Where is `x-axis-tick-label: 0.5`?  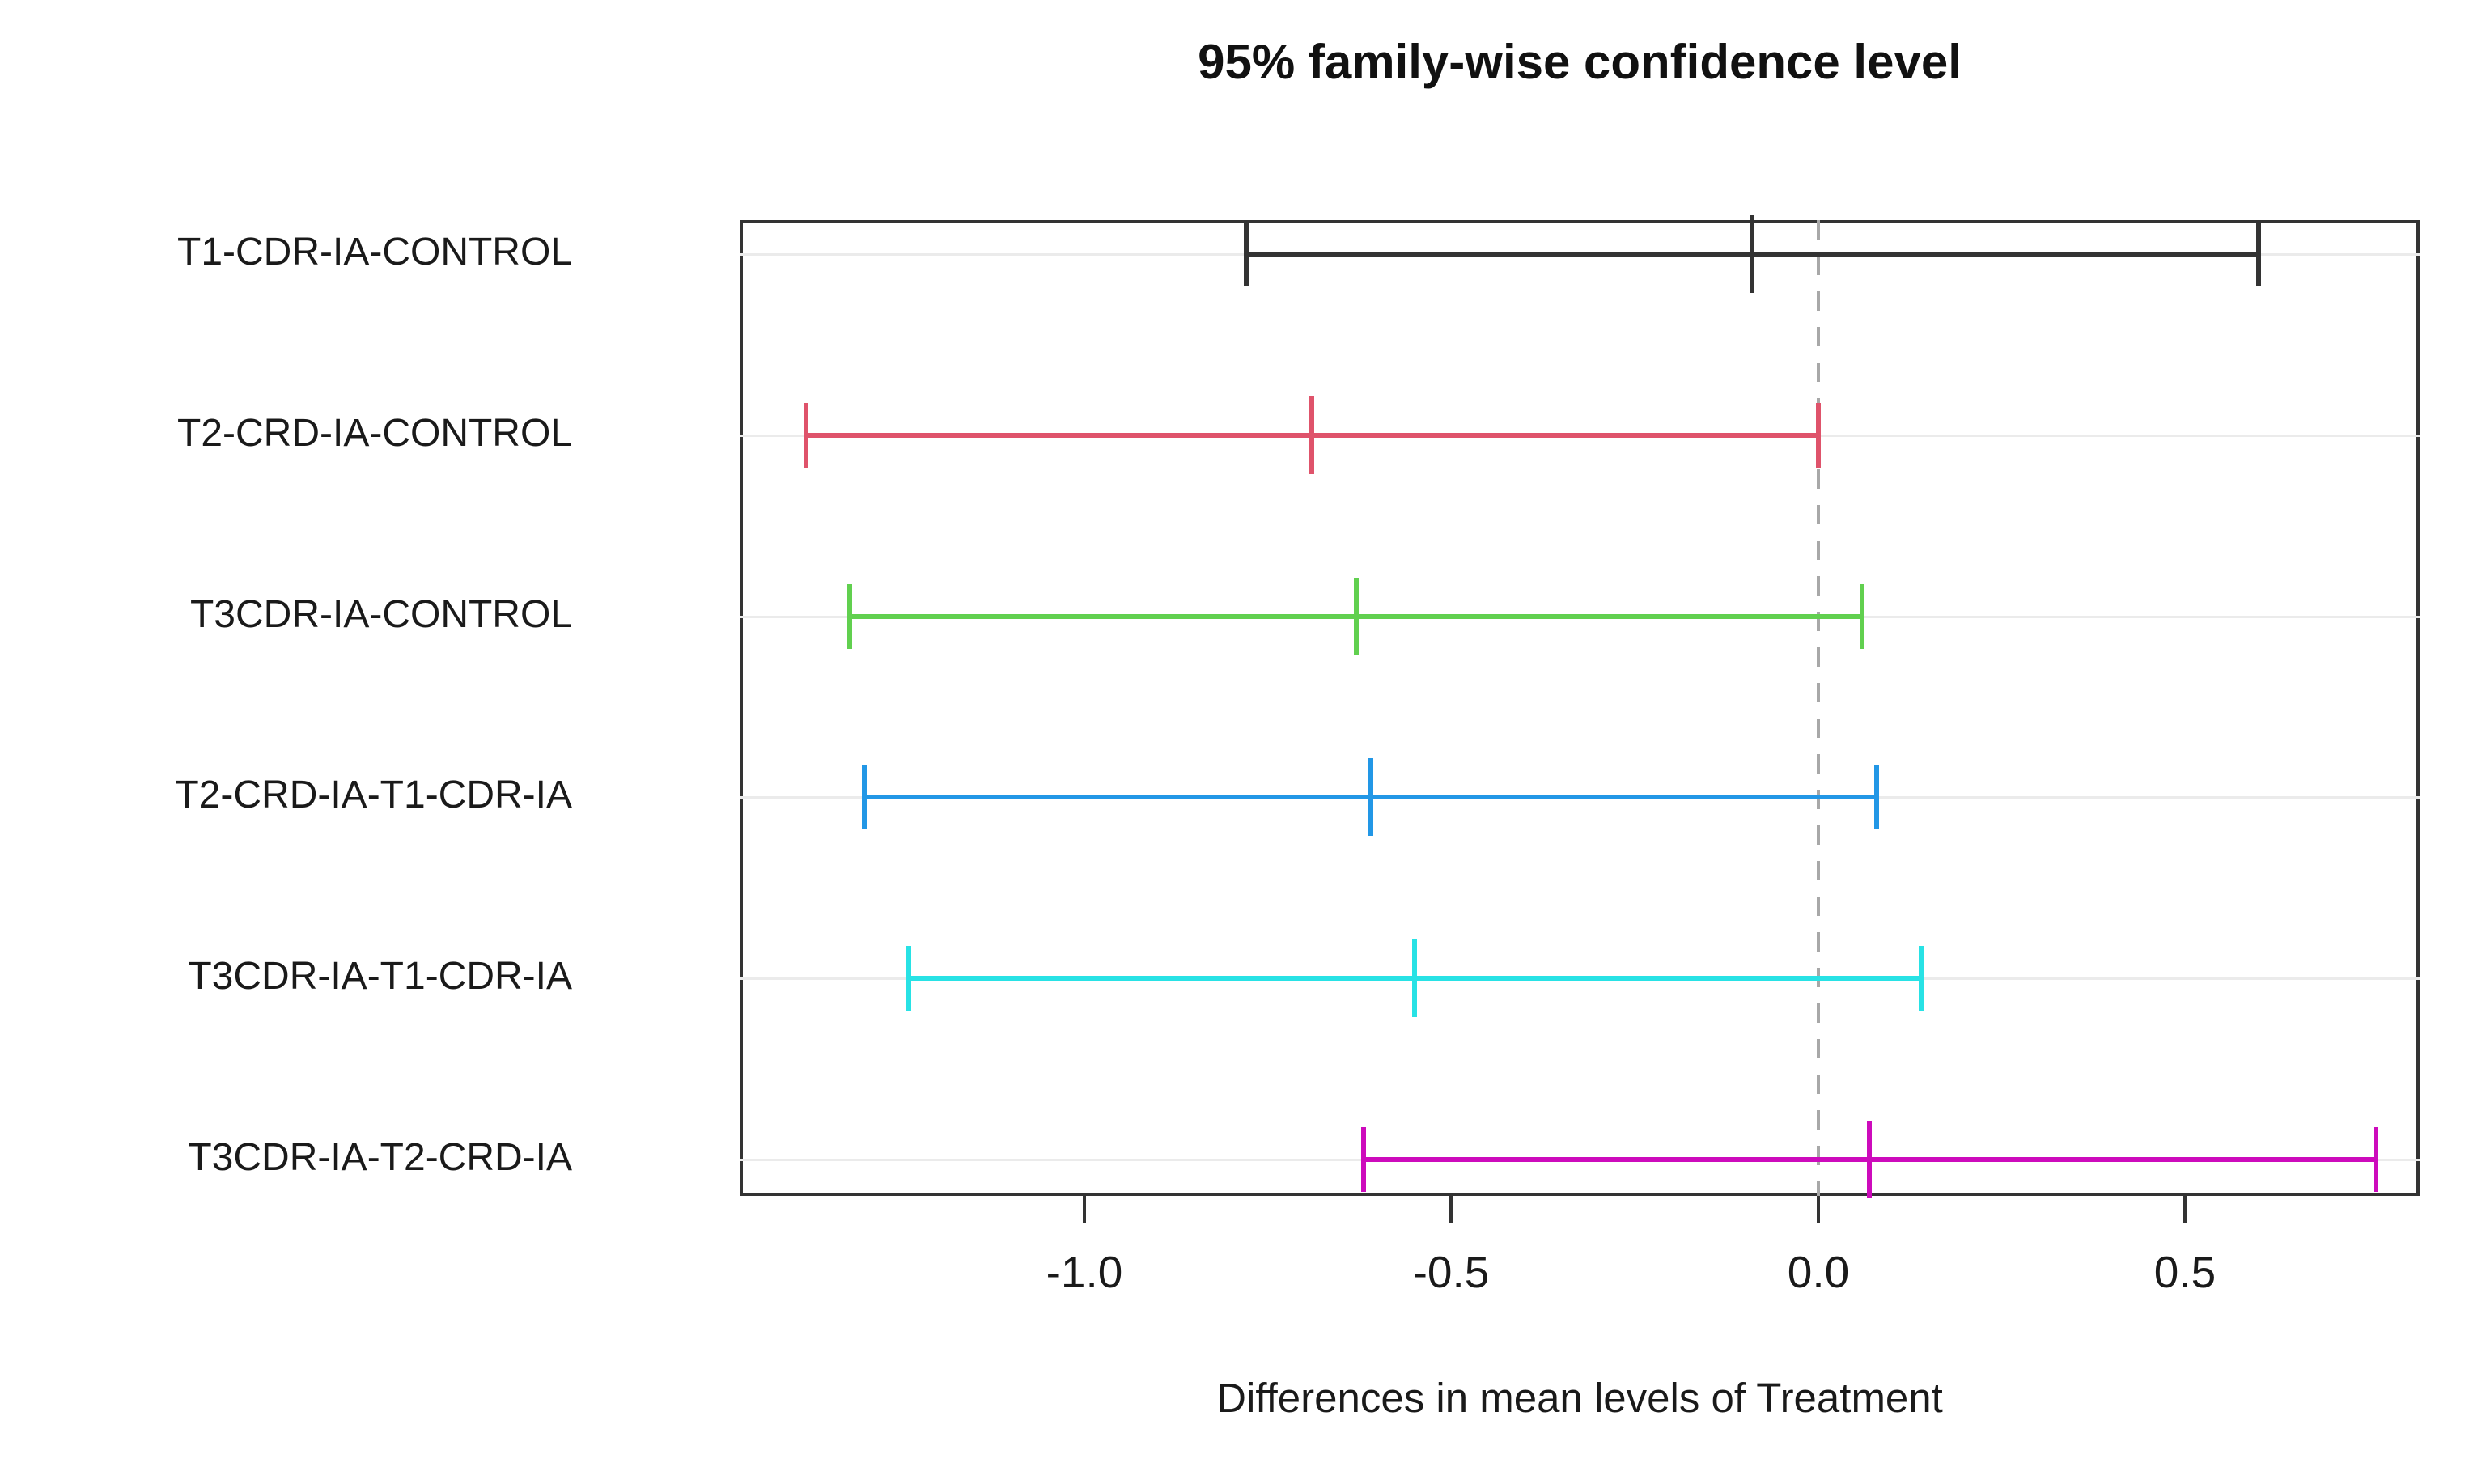
x-axis-tick-label: 0.5 is located at coordinates (2185, 1272).